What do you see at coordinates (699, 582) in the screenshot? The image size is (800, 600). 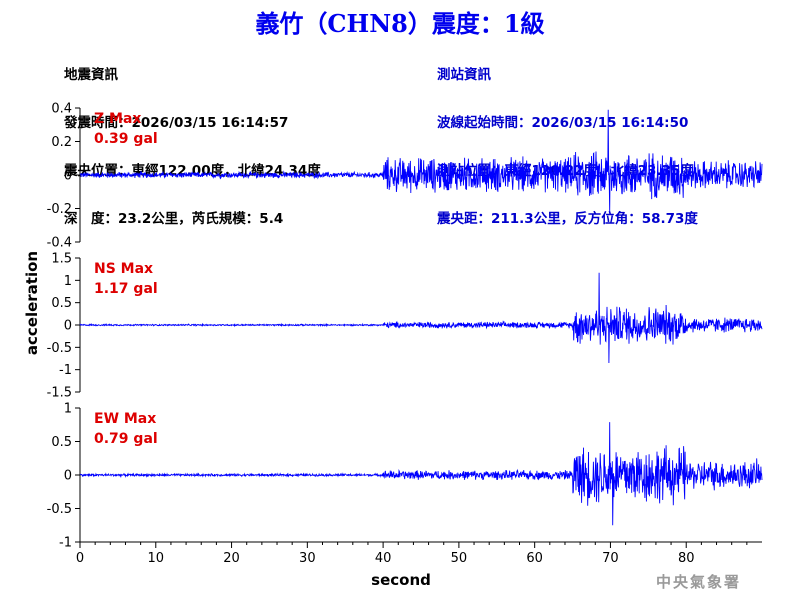 I see `agency-watermark: 中央氣象署` at bounding box center [699, 582].